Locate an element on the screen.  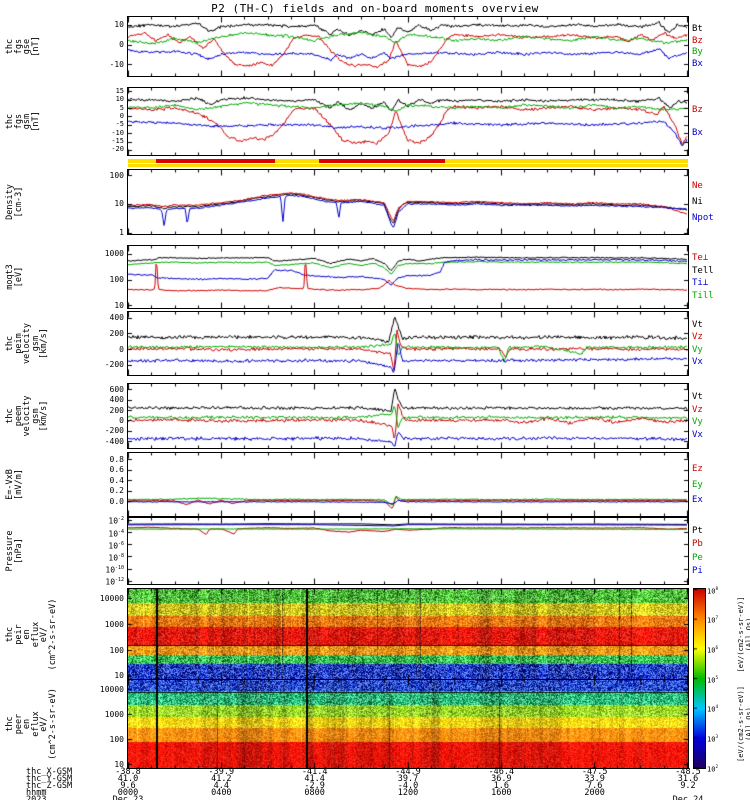
legend-vel_e-Vy: Vy is located at coordinates (697, 422).